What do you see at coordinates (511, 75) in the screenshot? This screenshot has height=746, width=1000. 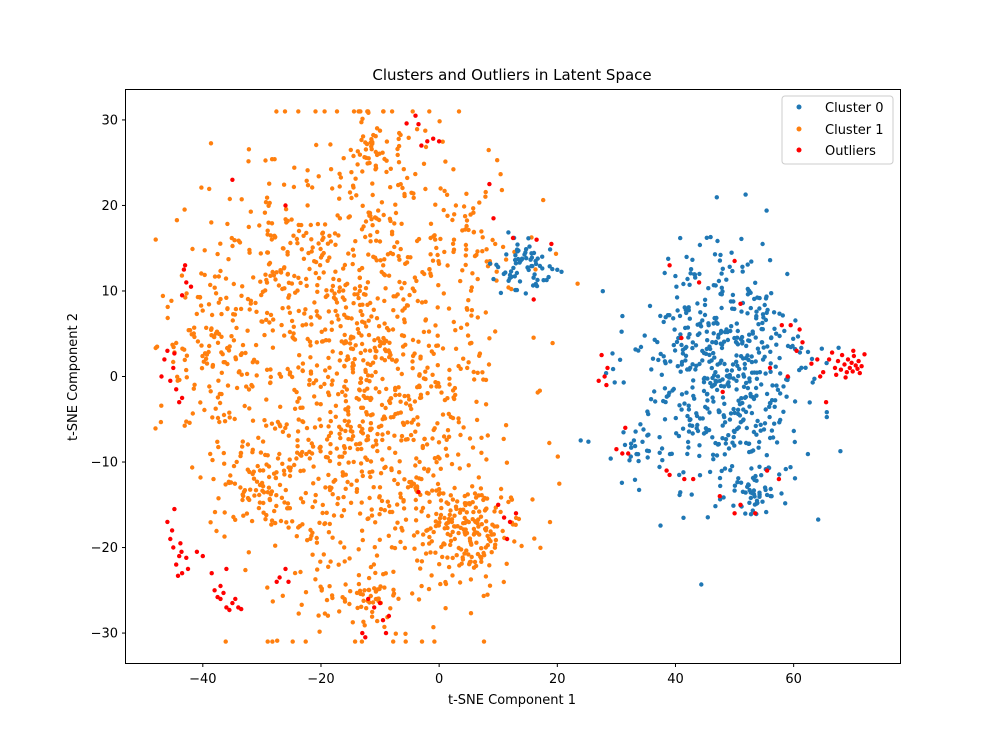 I see `chart-title: Clusters and Outliers in Latent Space` at bounding box center [511, 75].